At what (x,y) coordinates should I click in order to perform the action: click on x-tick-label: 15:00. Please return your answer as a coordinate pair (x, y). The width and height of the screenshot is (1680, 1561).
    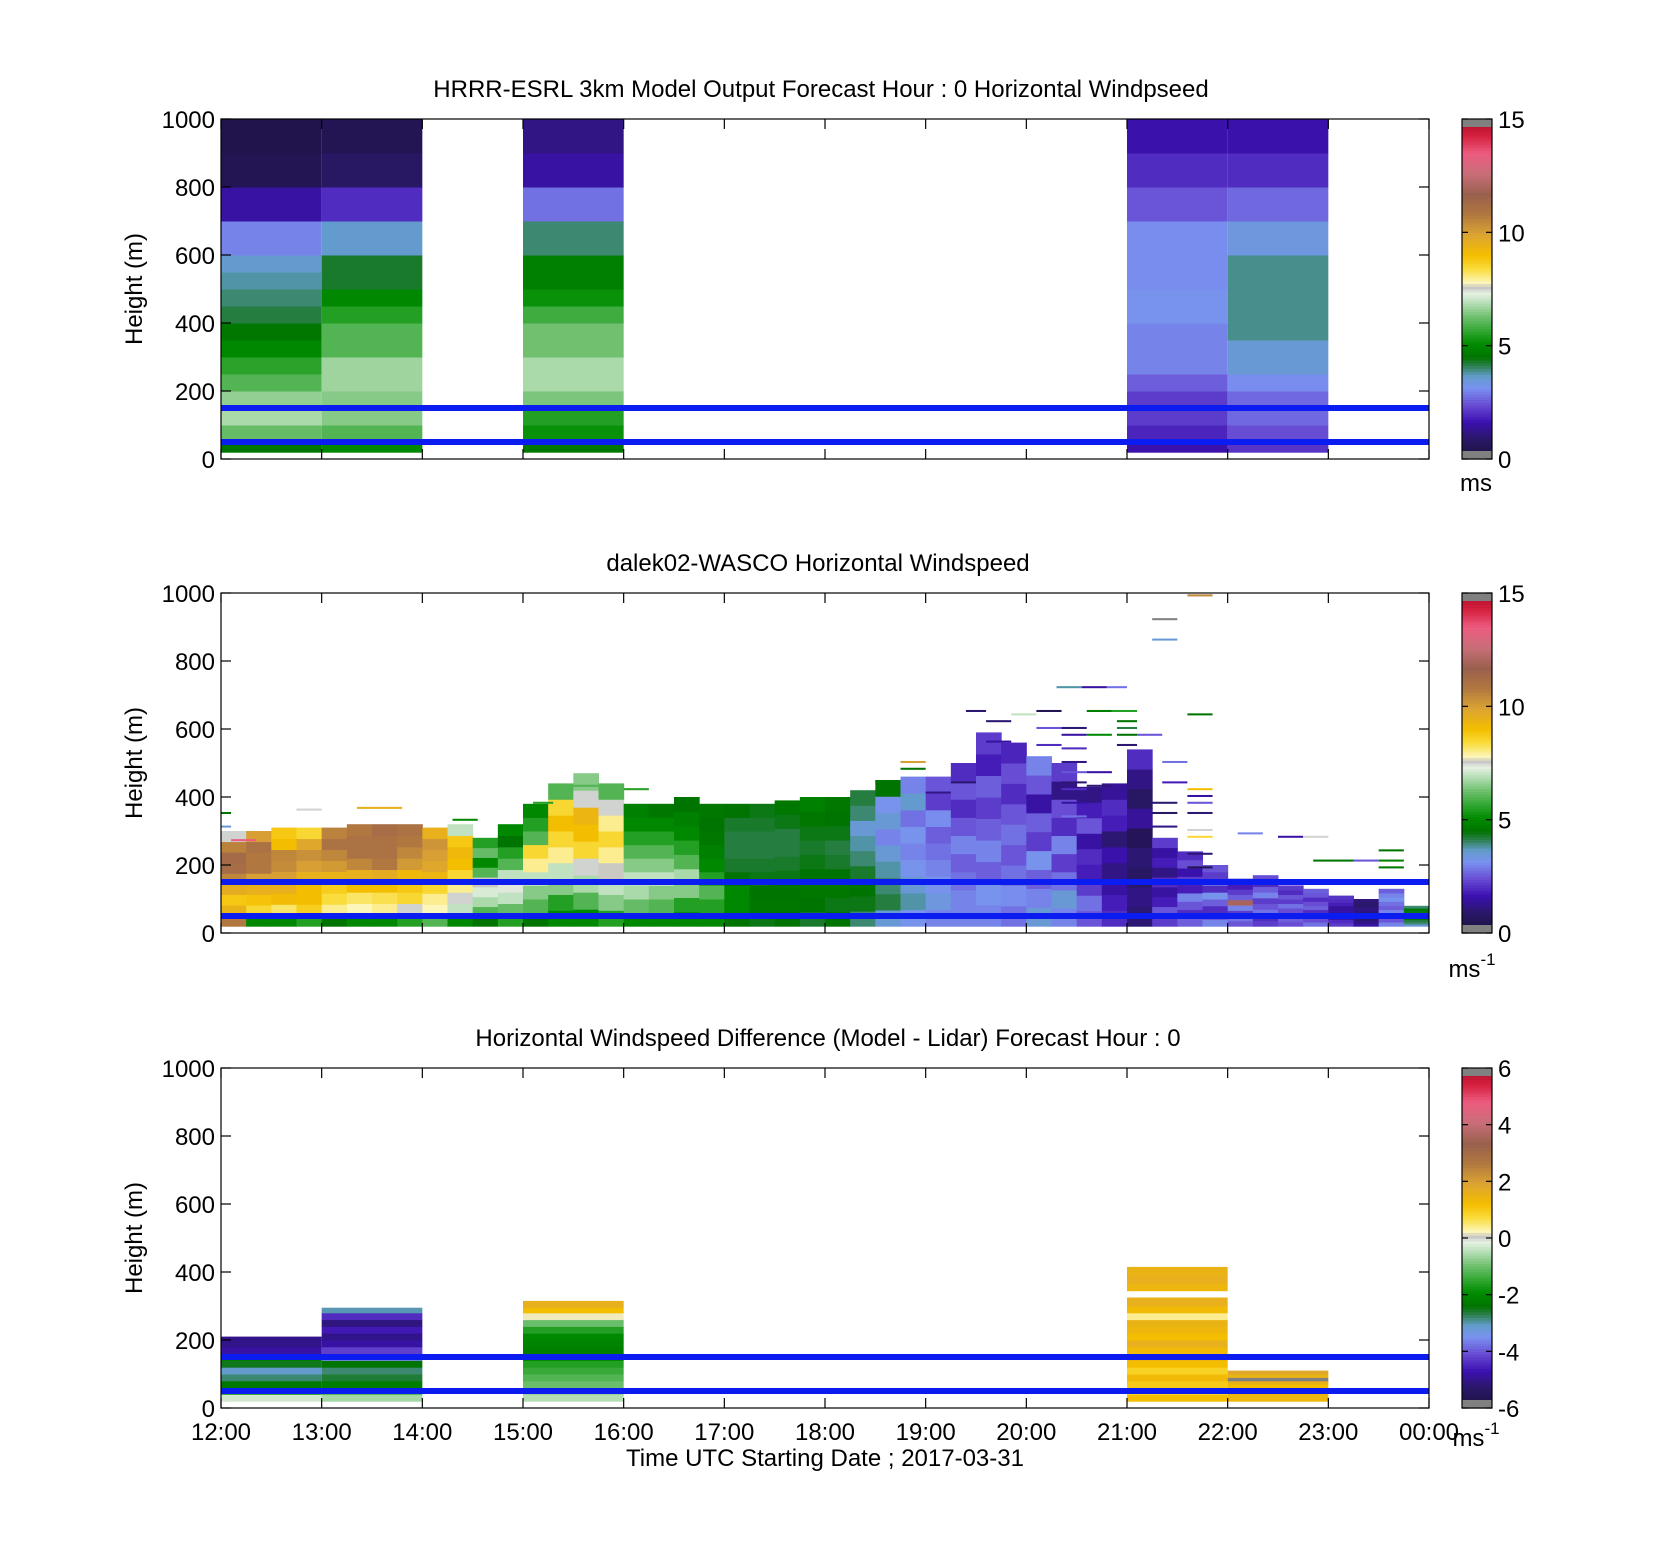
    Looking at the image, I should click on (523, 1432).